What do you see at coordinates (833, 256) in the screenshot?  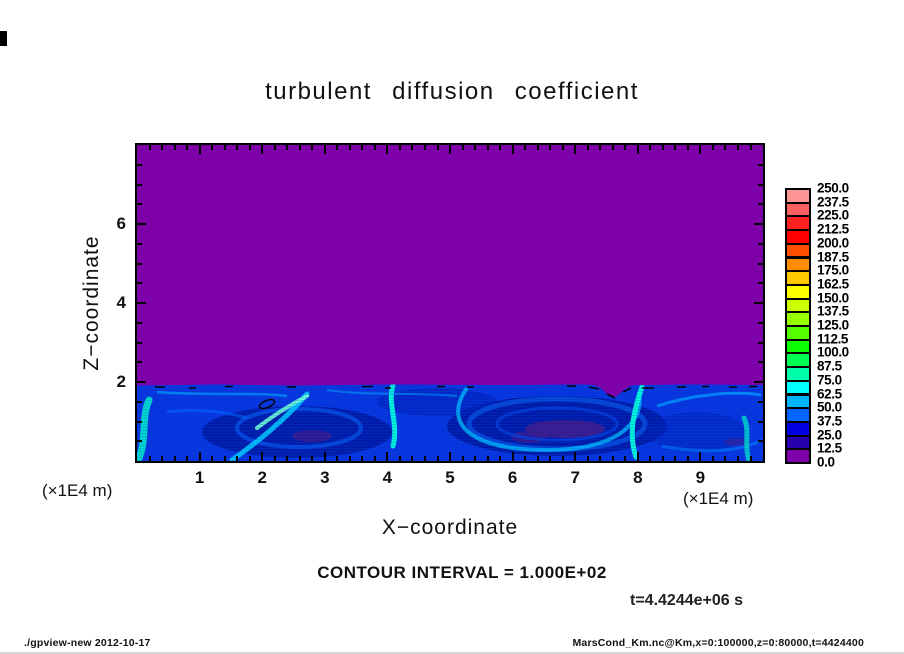 I see `colorbar-tick-label: 187.5` at bounding box center [833, 256].